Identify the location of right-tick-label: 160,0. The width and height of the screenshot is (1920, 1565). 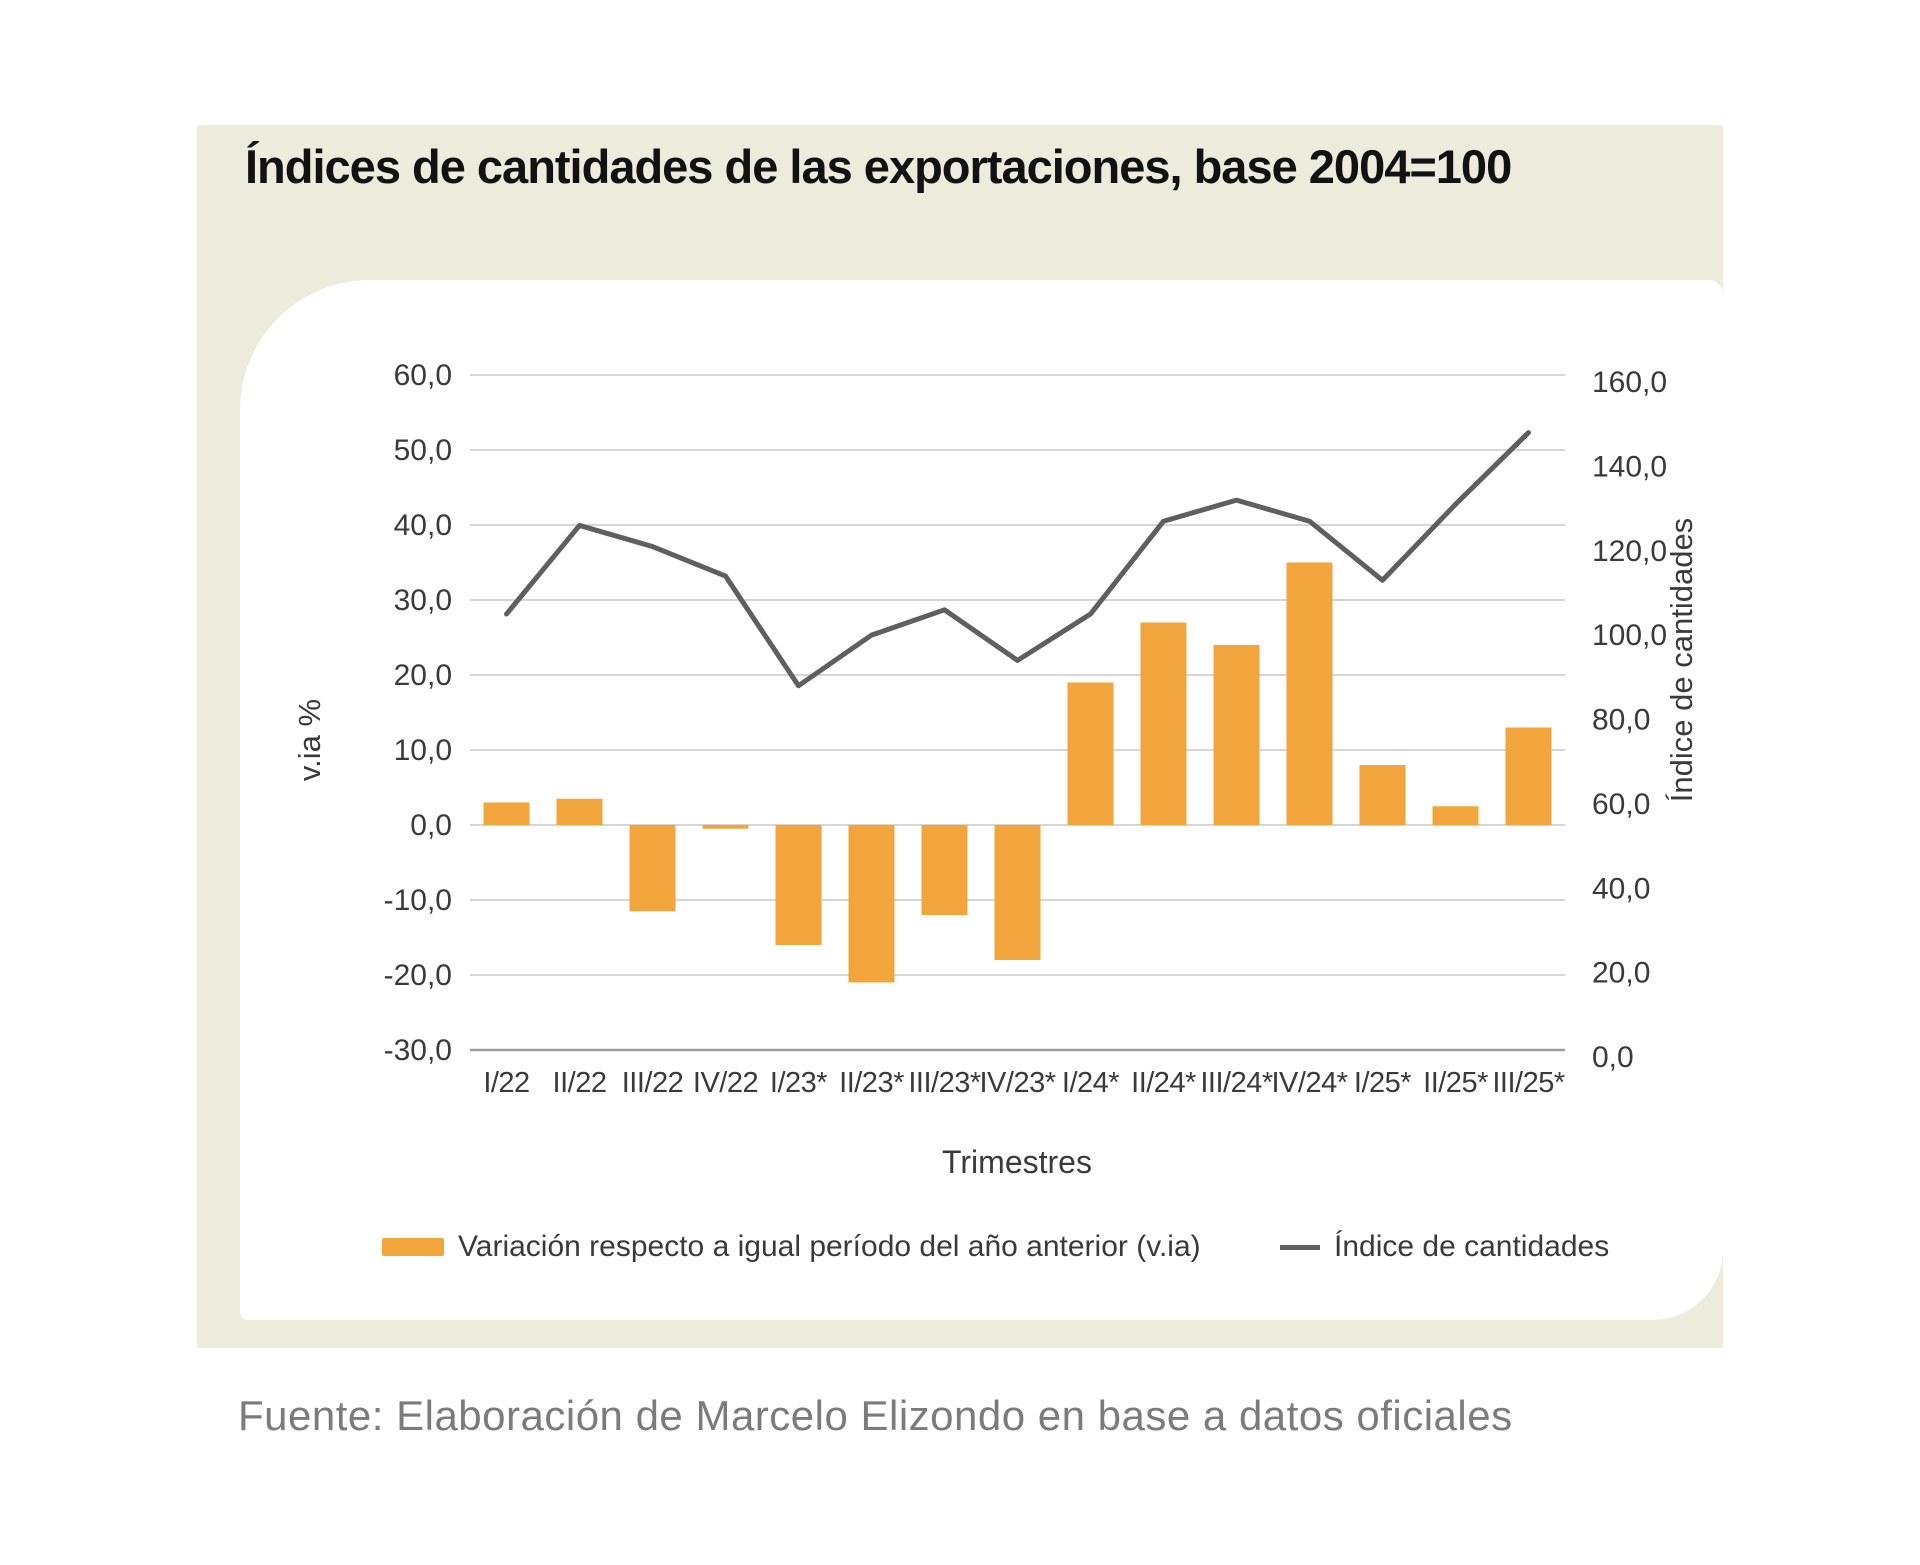
(1629, 382).